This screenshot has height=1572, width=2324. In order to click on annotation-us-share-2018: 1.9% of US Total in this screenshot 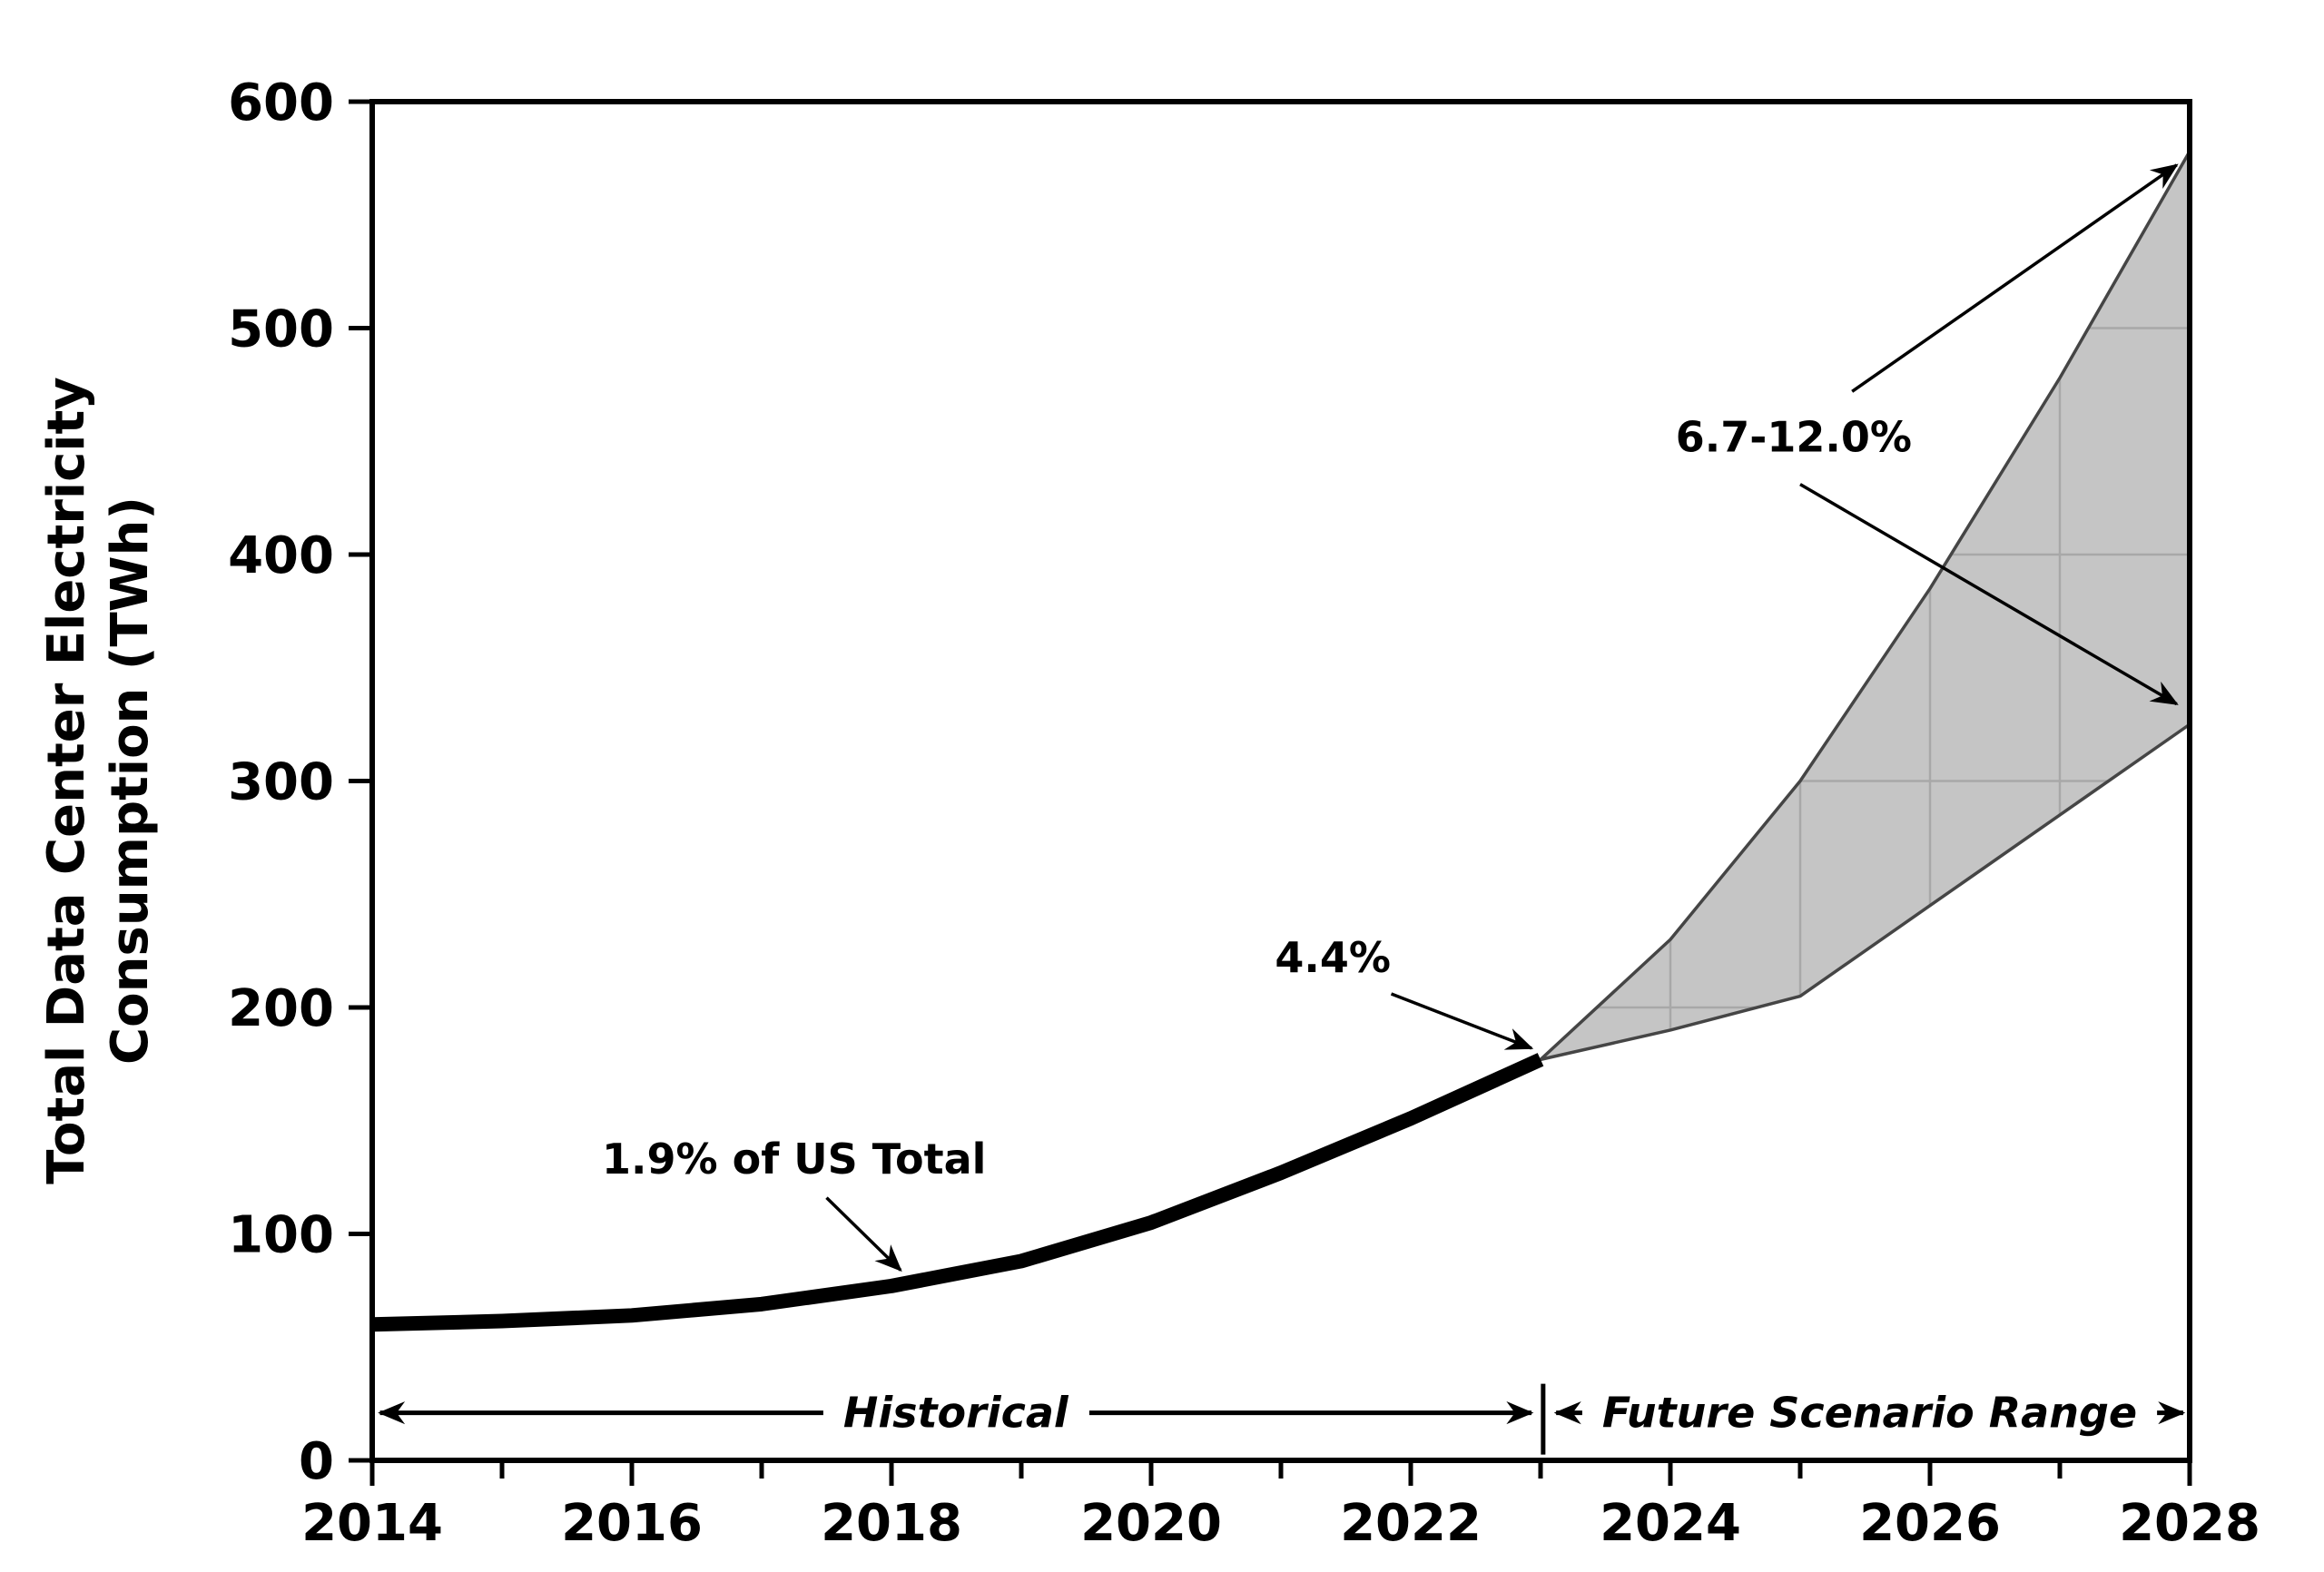, I will do `click(794, 1159)`.